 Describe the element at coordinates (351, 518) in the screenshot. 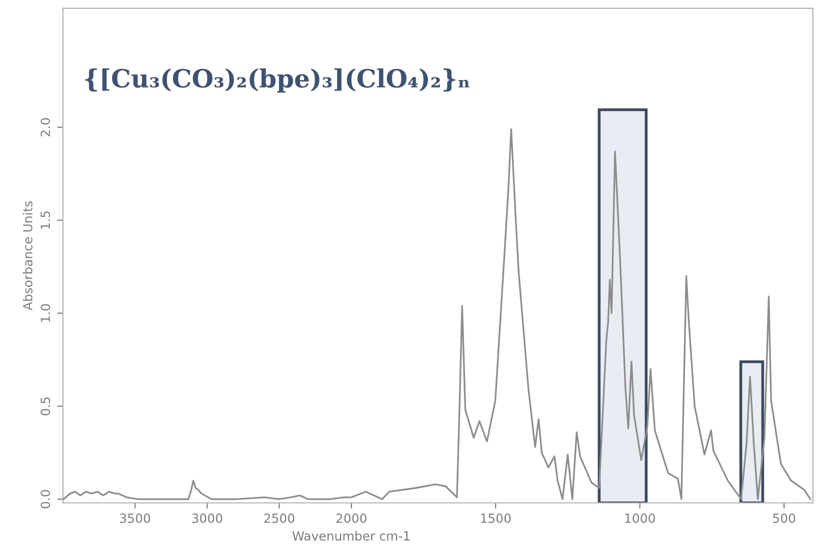

I see `x-tick-label: 2000` at that location.